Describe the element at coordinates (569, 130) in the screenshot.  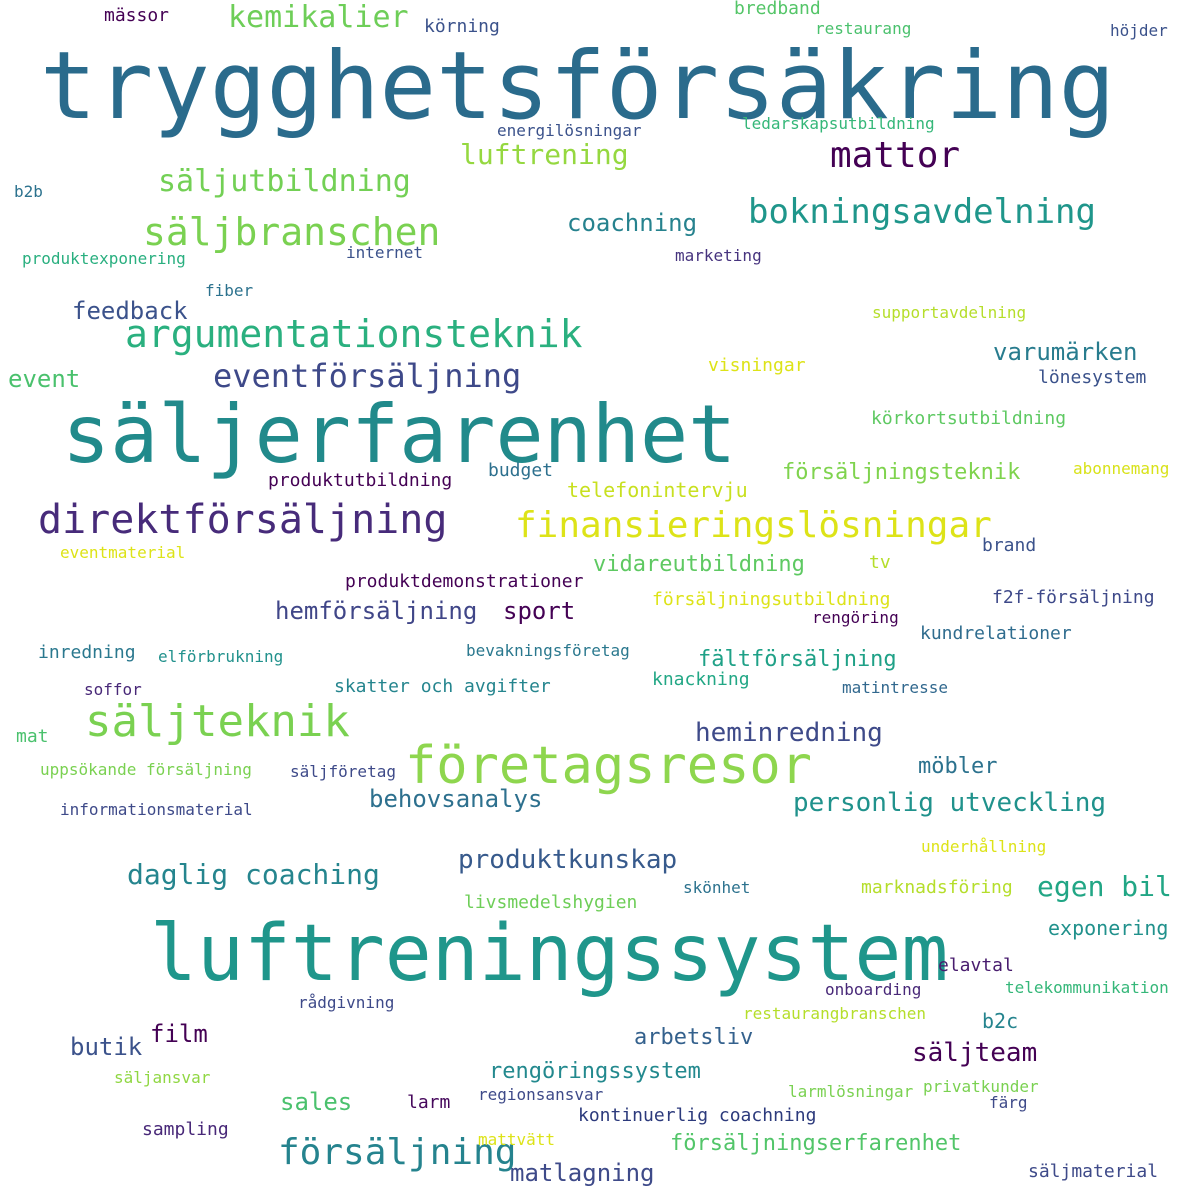
I see `word-energilosningar: energilösningar` at that location.